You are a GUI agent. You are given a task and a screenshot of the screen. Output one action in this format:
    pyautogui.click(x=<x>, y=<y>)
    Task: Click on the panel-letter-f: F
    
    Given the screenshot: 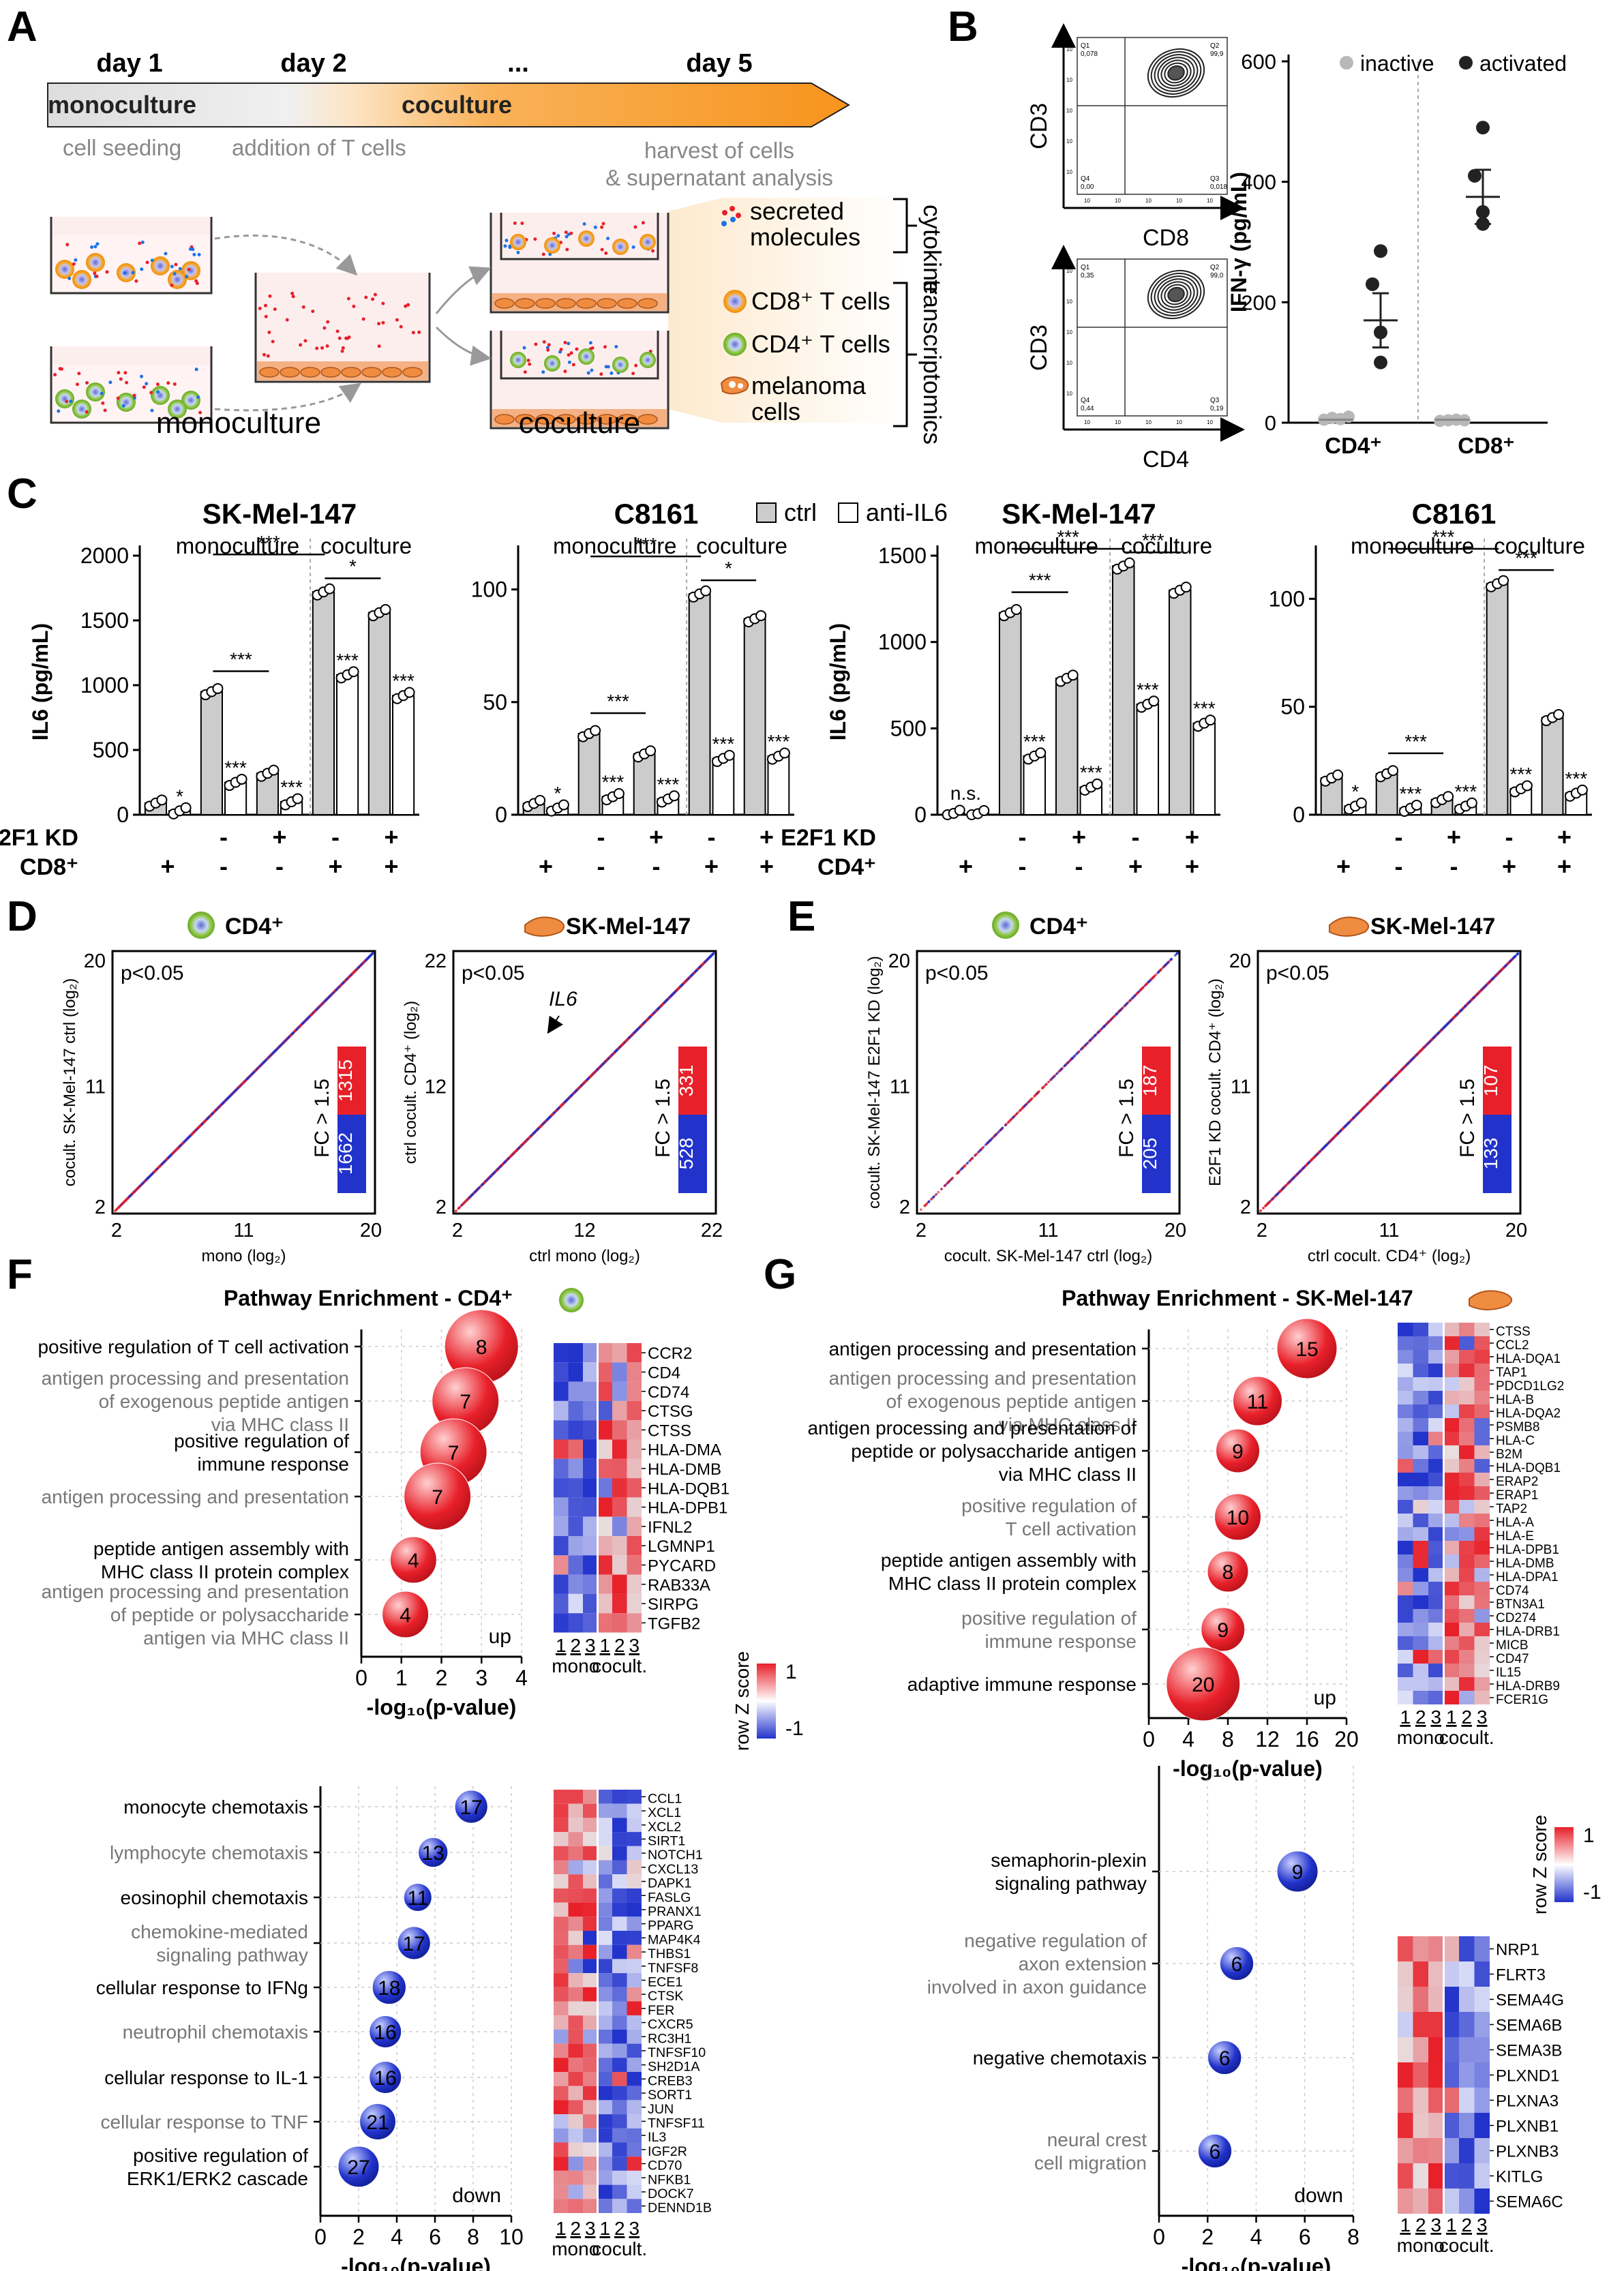 What is the action you would take?
    pyautogui.click(x=20, y=1274)
    